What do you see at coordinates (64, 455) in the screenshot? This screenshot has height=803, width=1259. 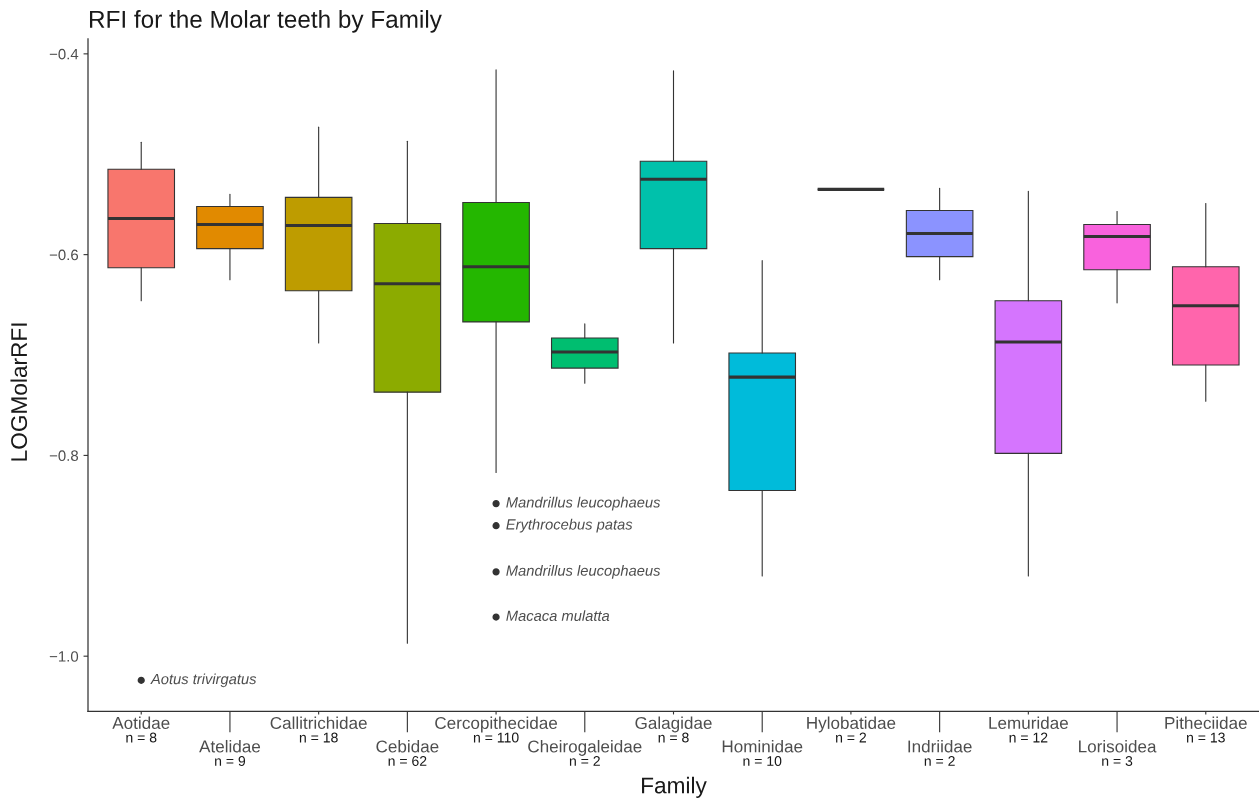 I see `y-tick-label: −0.8` at bounding box center [64, 455].